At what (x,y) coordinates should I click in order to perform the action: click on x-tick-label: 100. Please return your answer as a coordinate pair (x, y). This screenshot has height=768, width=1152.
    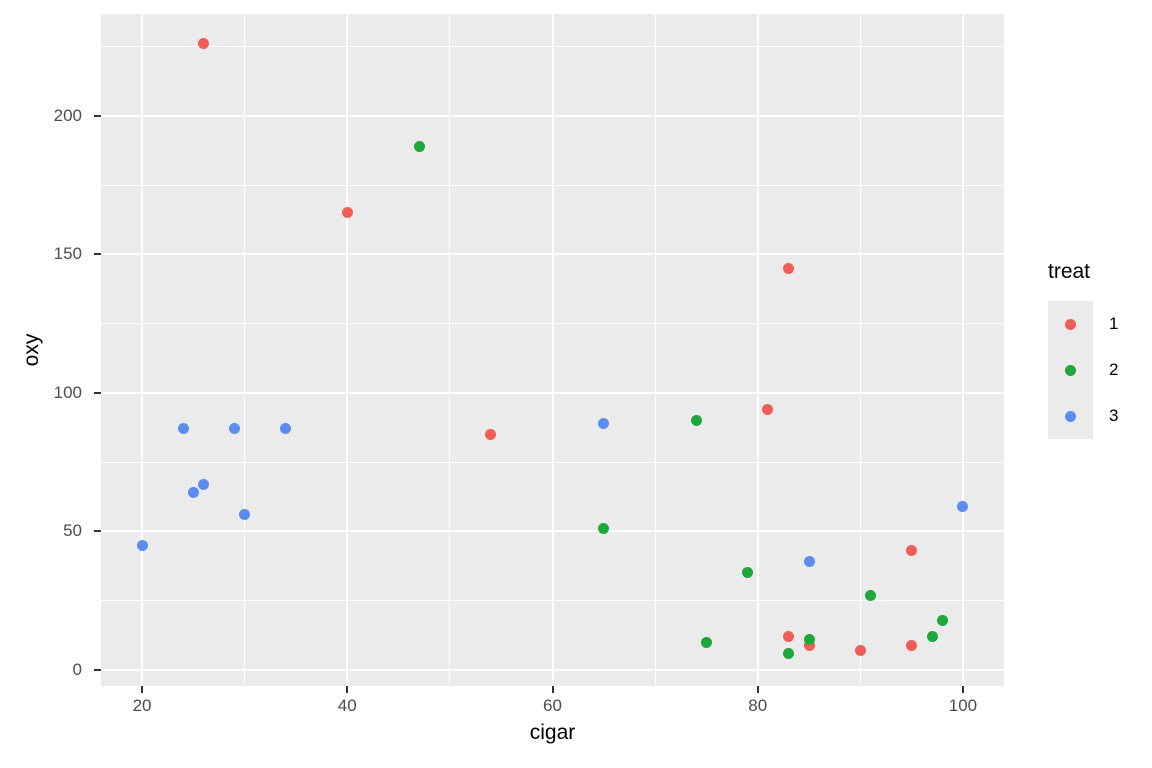
    Looking at the image, I should click on (963, 705).